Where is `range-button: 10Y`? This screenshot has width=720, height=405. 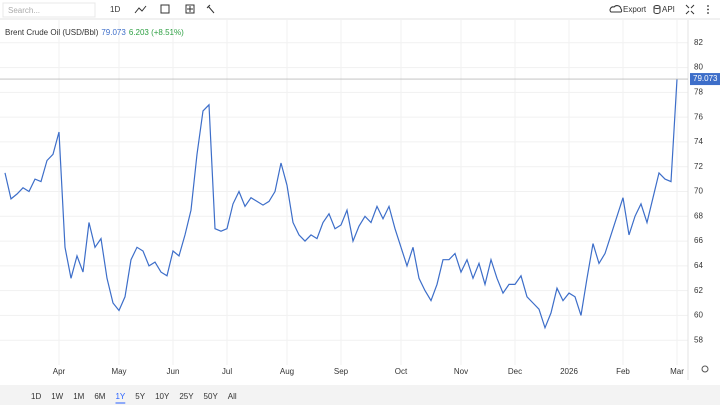
range-button: 10Y is located at coordinates (162, 396).